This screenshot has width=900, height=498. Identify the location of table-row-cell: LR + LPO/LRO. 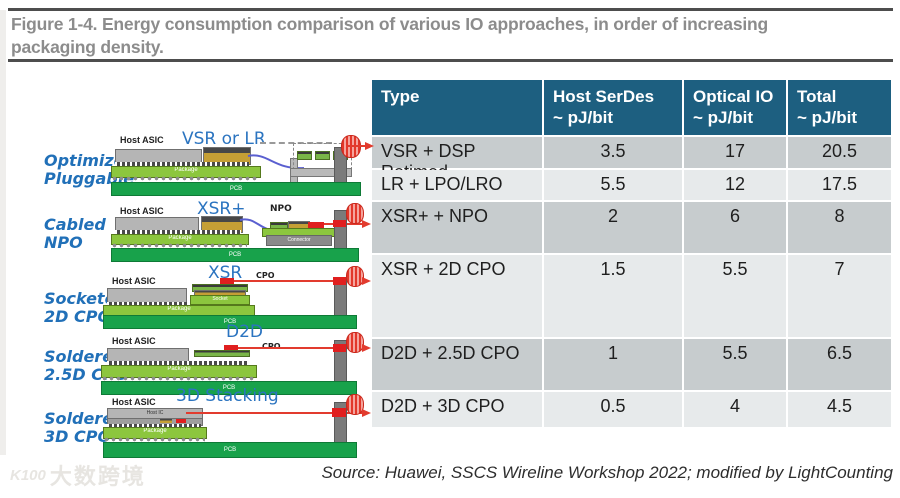
(457, 185).